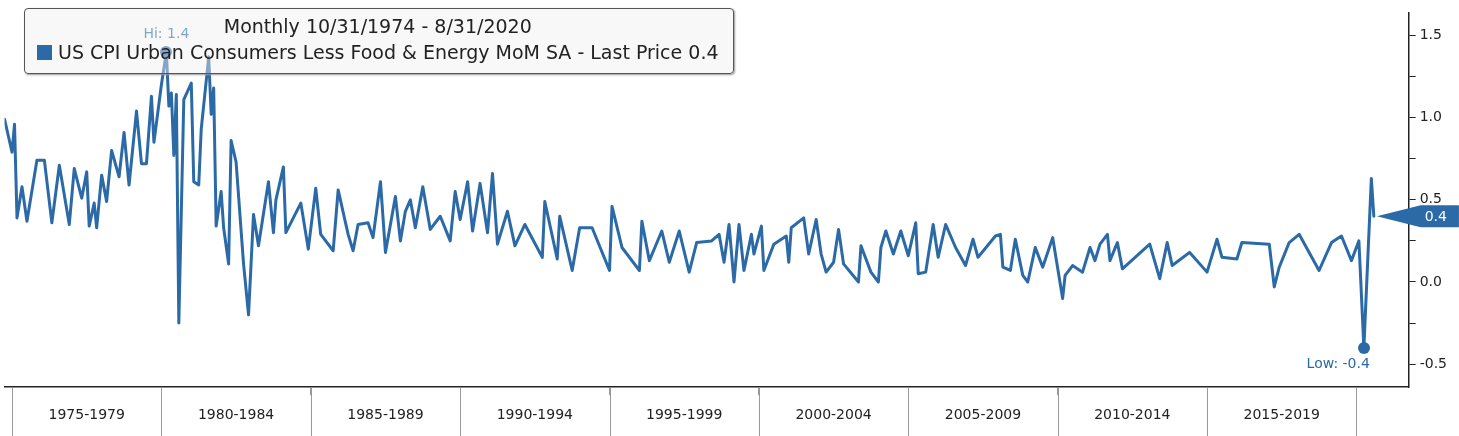 The width and height of the screenshot is (1459, 436). I want to click on x-tick-label: 2015-2019, so click(1281, 414).